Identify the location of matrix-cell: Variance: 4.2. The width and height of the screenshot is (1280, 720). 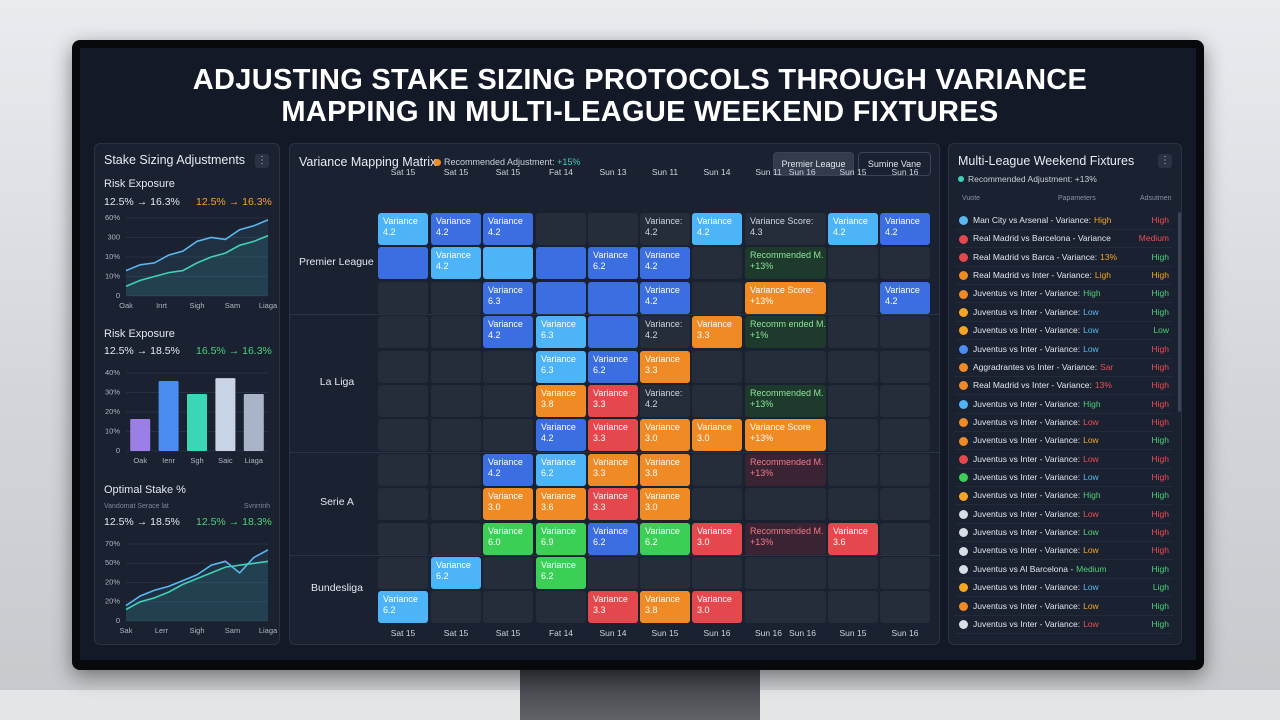
(665, 401).